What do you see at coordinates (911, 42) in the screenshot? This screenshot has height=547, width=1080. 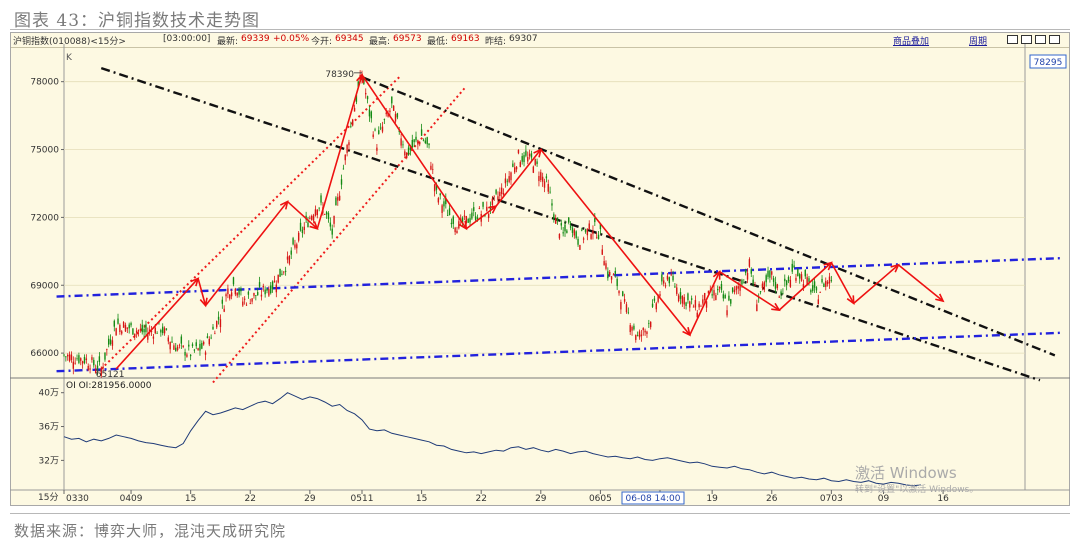 I see `overlay-button: 商品叠加` at bounding box center [911, 42].